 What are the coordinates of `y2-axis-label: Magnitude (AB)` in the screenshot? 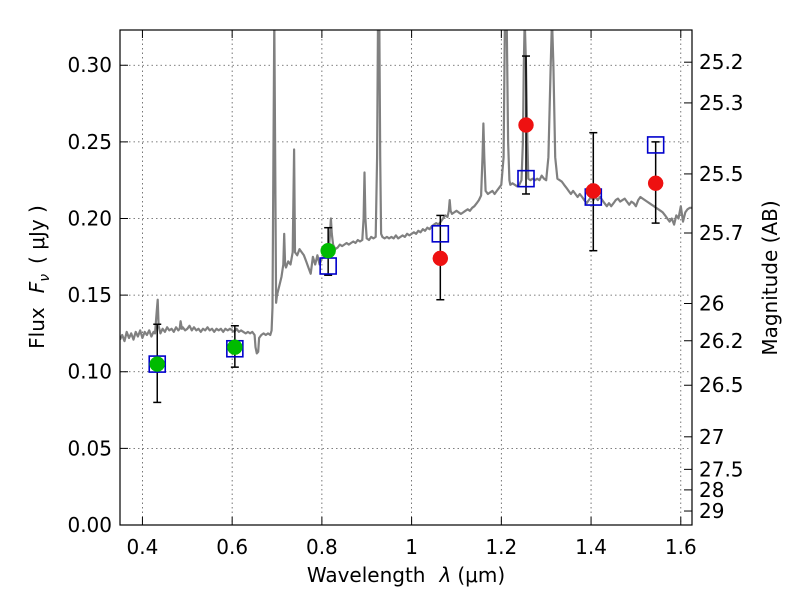 It's located at (770, 277).